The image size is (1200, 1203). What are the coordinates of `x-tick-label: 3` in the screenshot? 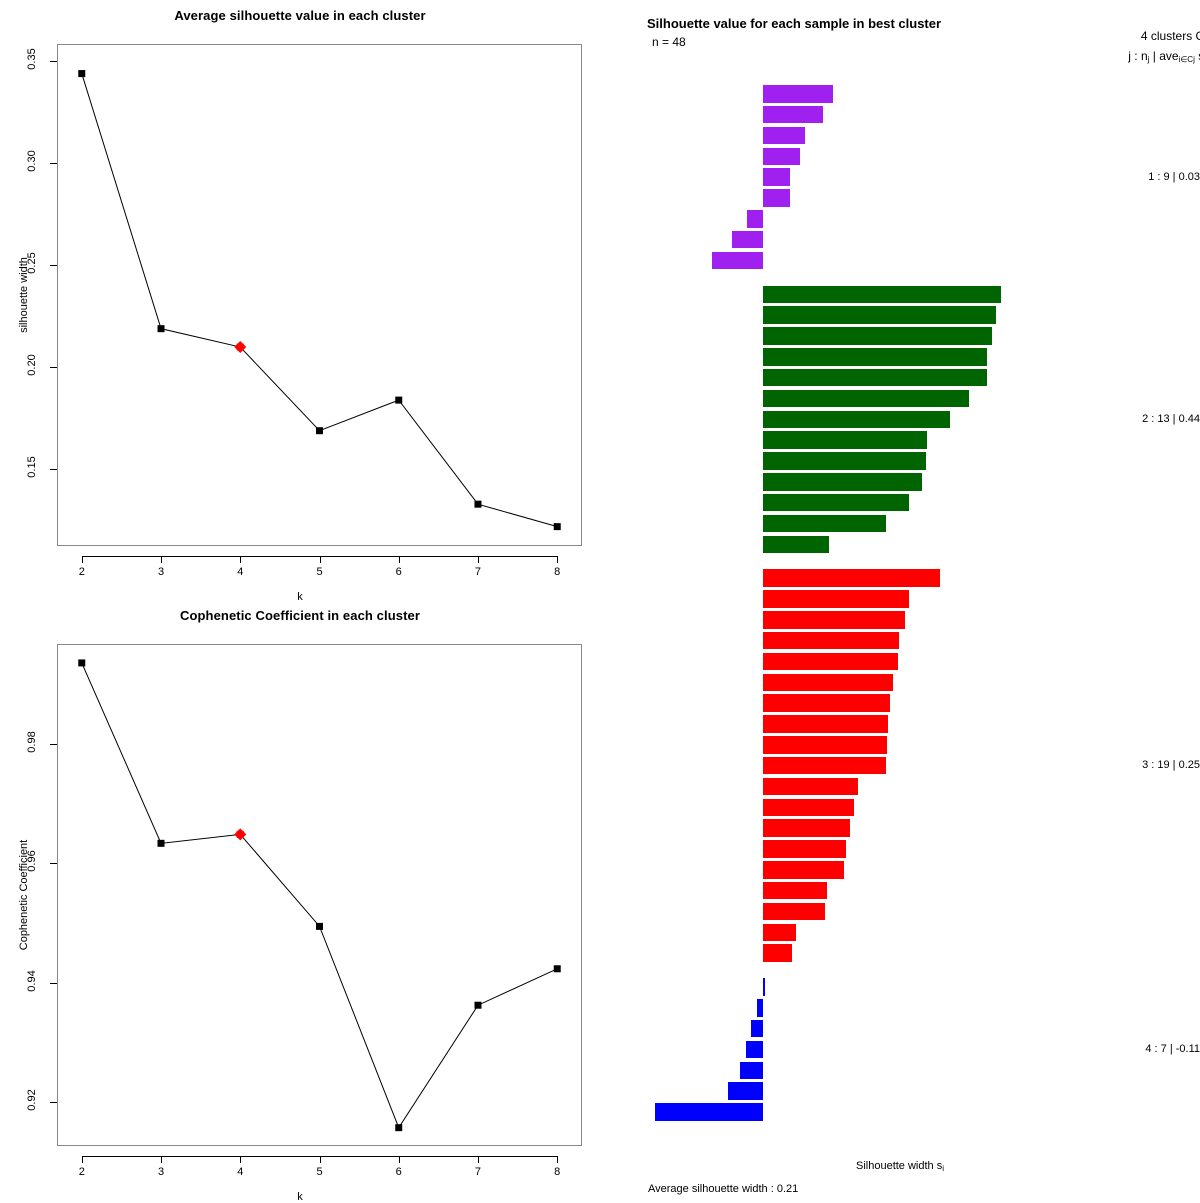 It's located at (161, 1172).